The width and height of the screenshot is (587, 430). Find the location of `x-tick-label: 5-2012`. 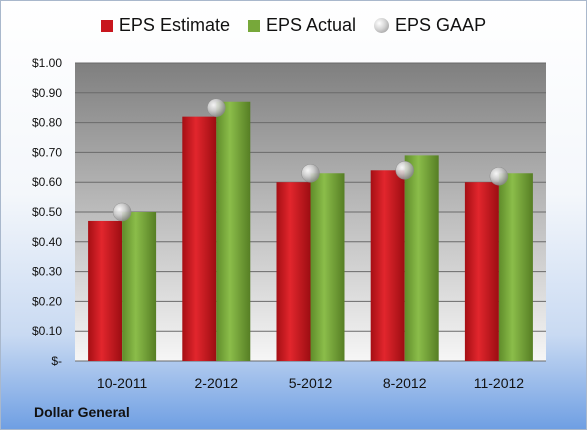

x-tick-label: 5-2012 is located at coordinates (311, 383).